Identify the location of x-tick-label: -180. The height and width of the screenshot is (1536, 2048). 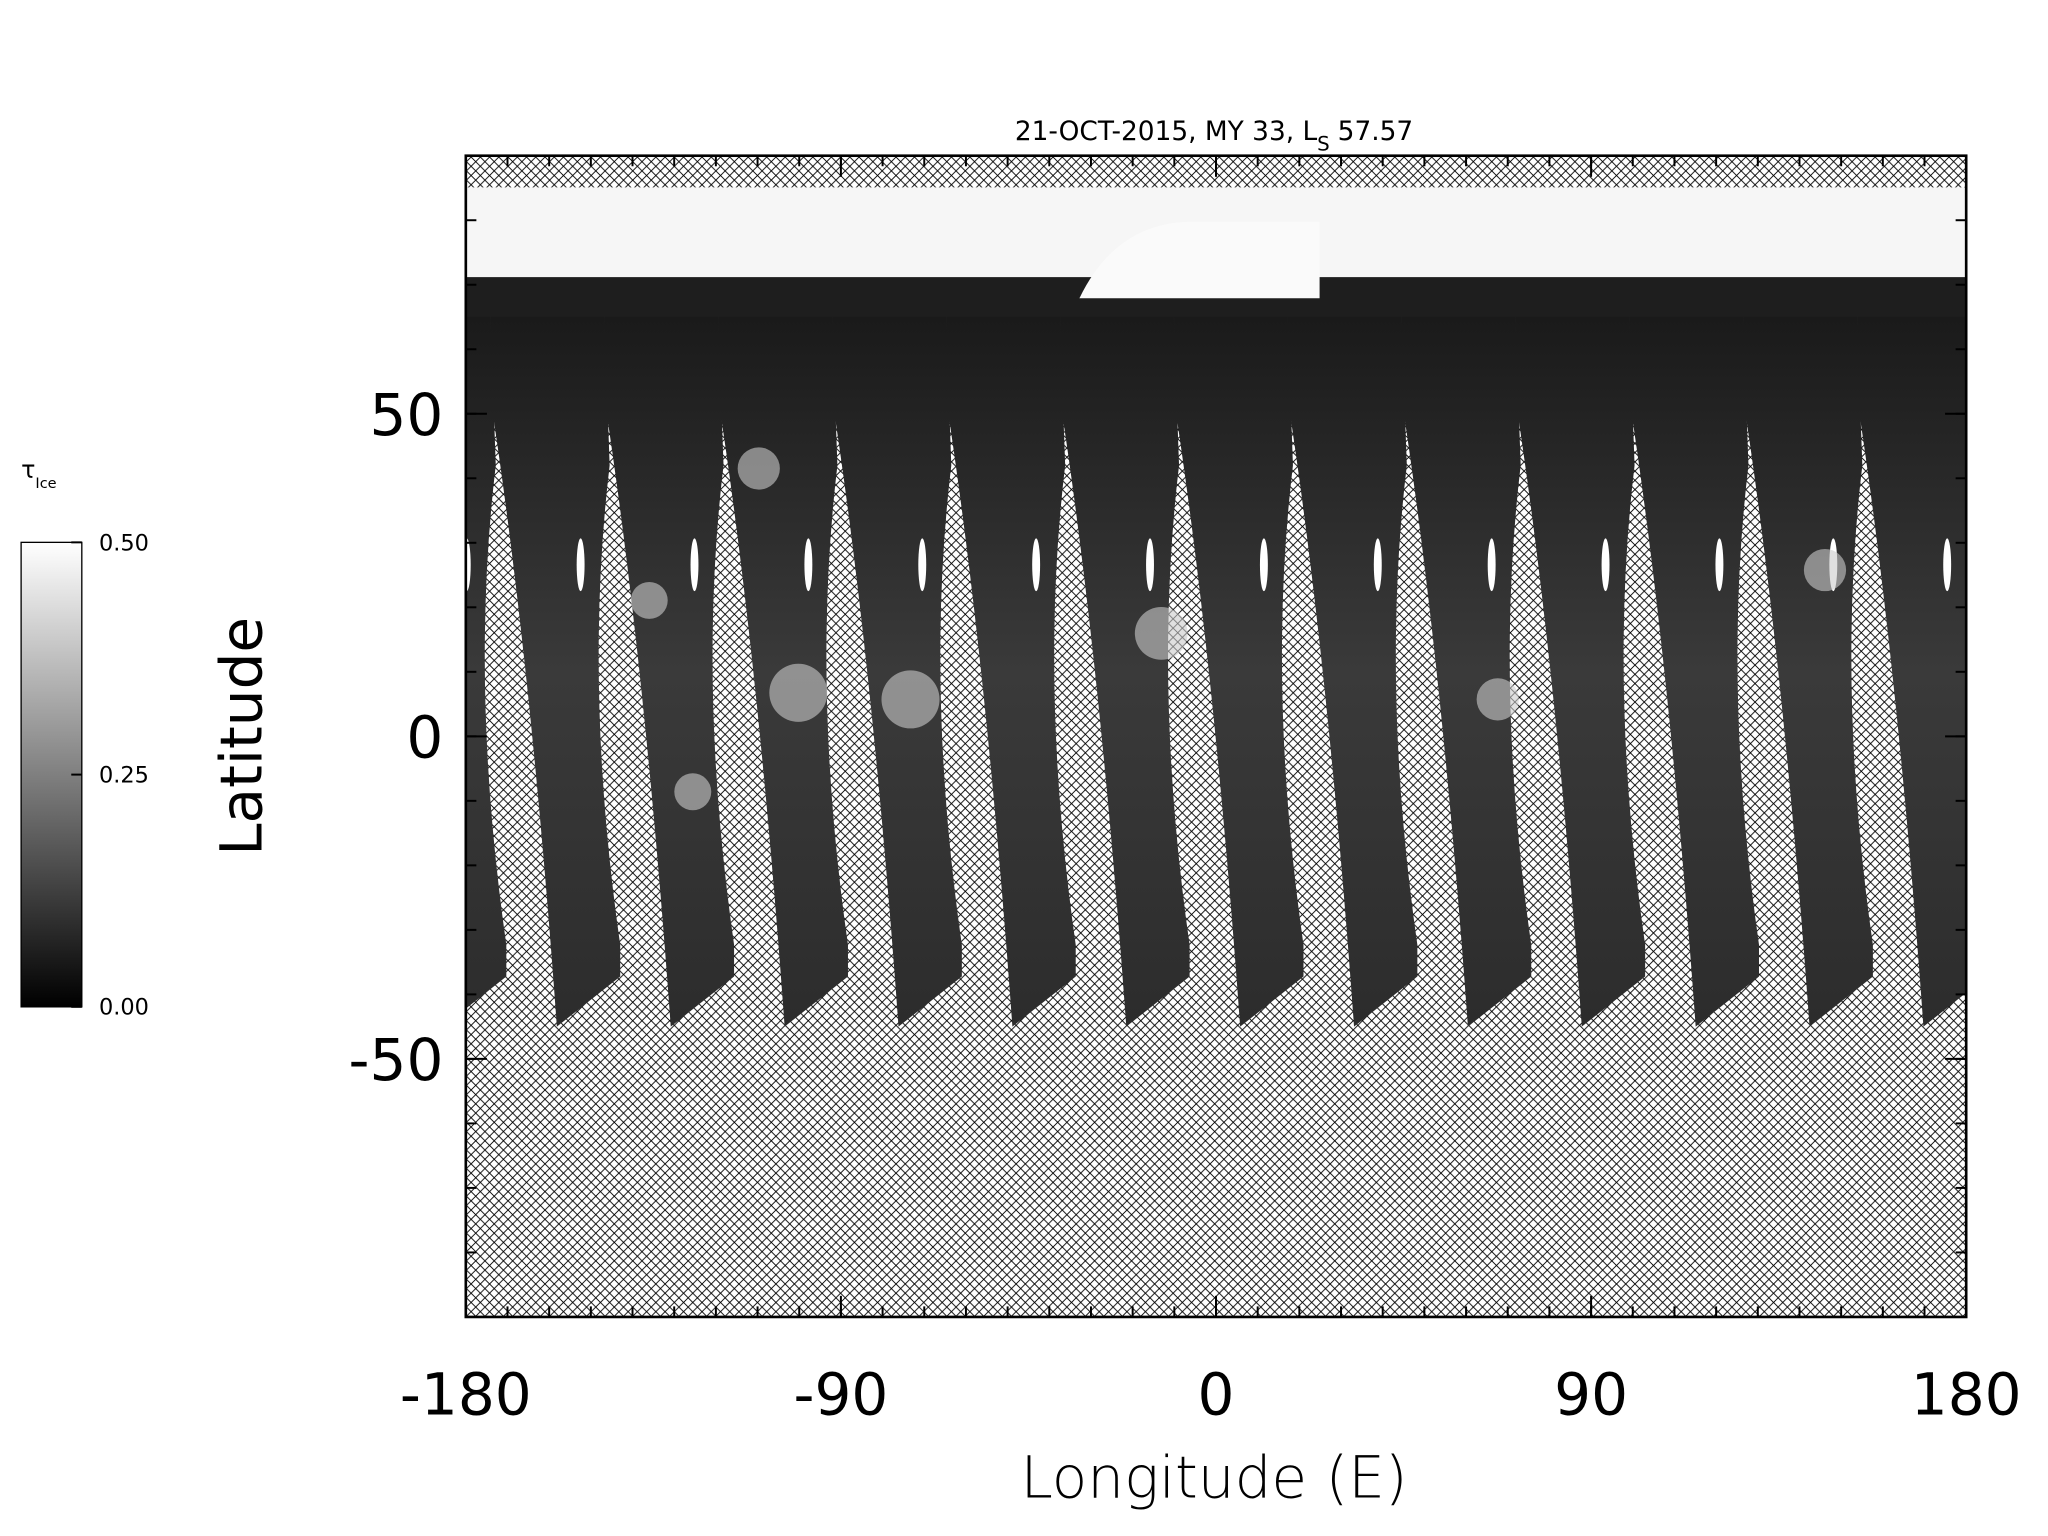
(466, 1395).